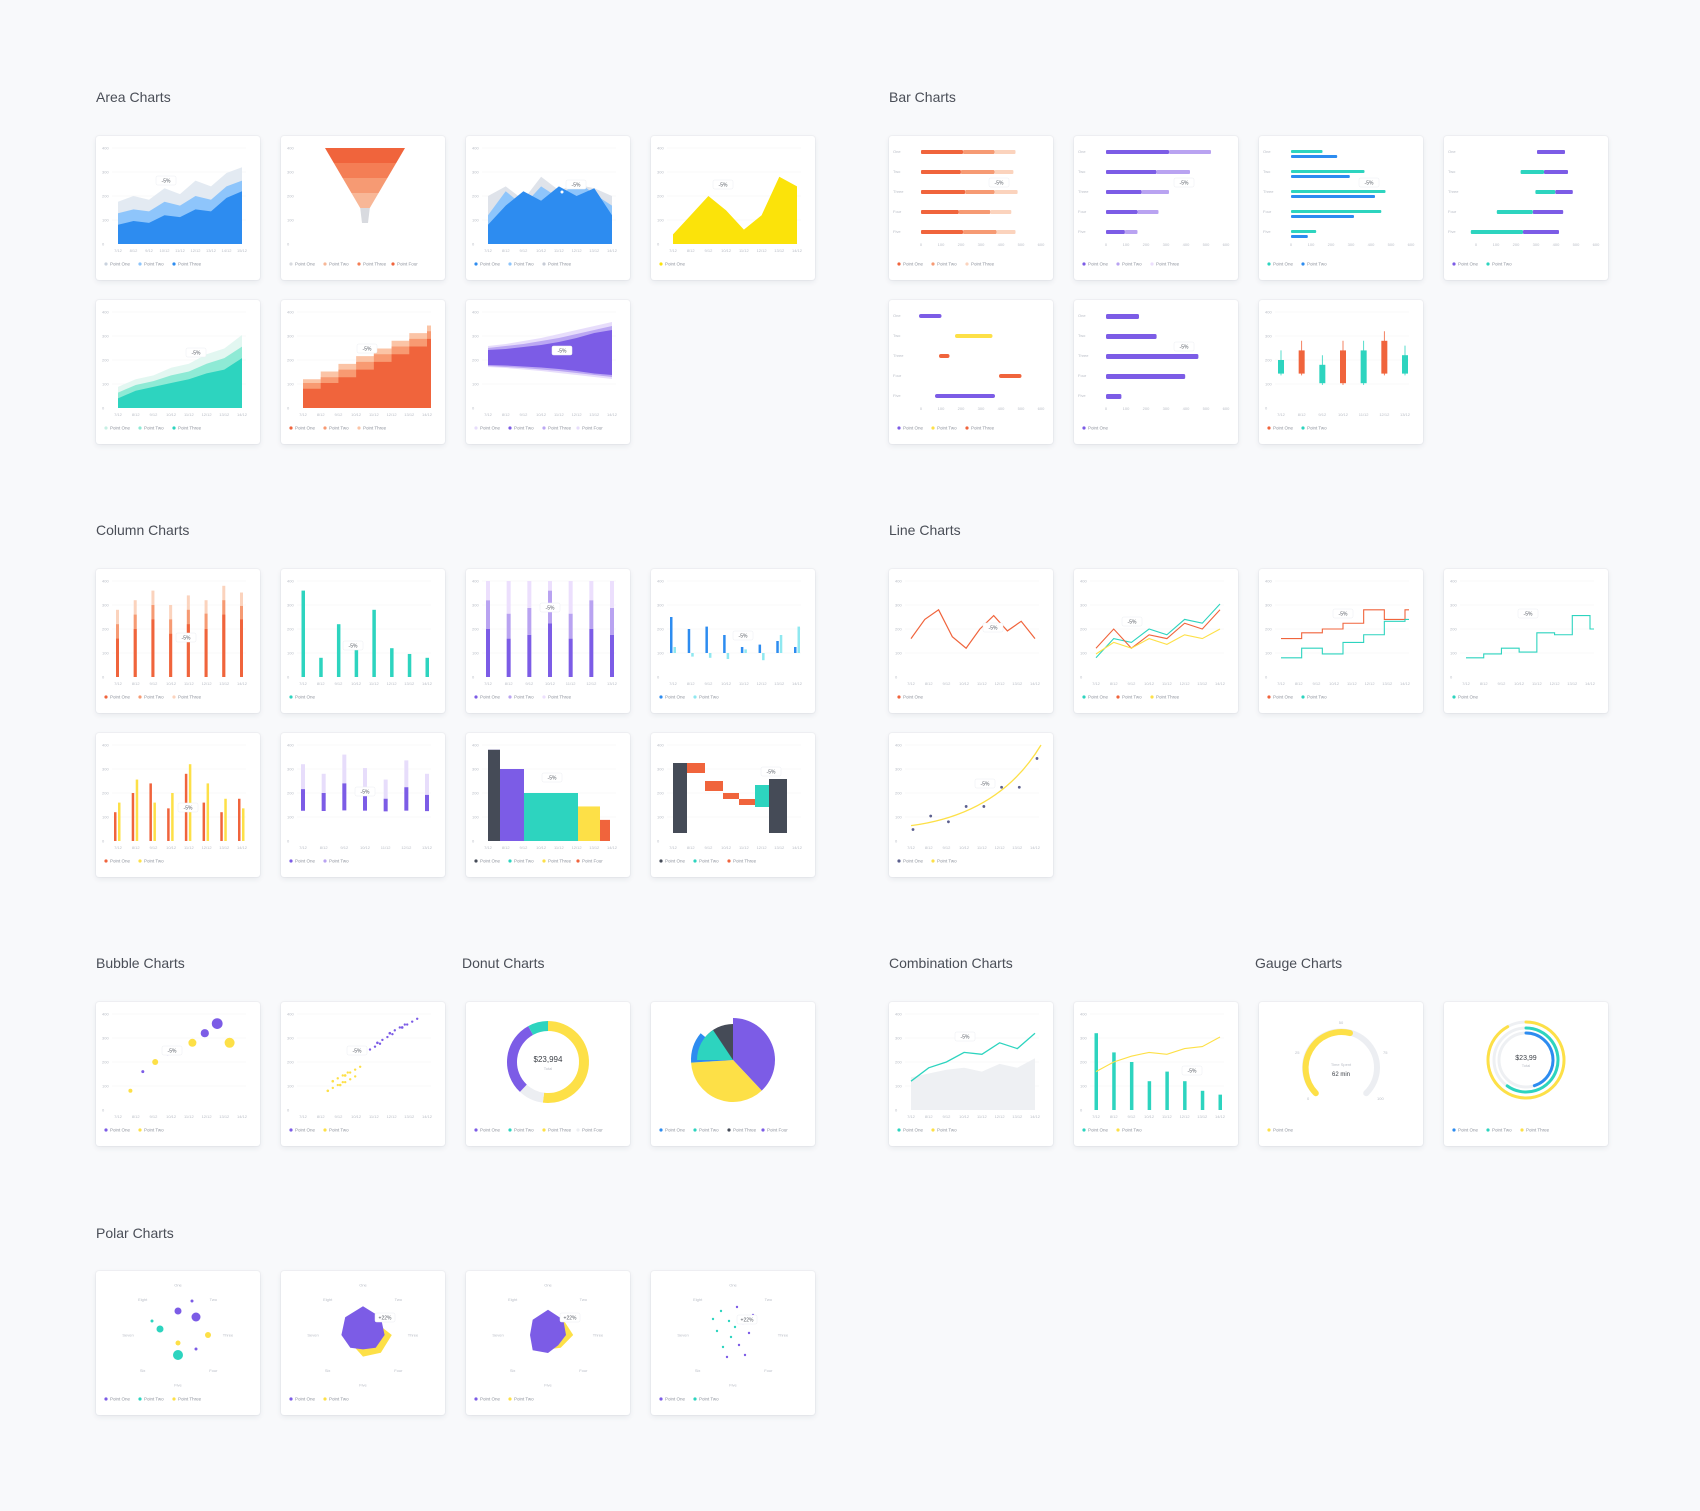  I want to click on x-tick-label: 200, so click(961, 244).